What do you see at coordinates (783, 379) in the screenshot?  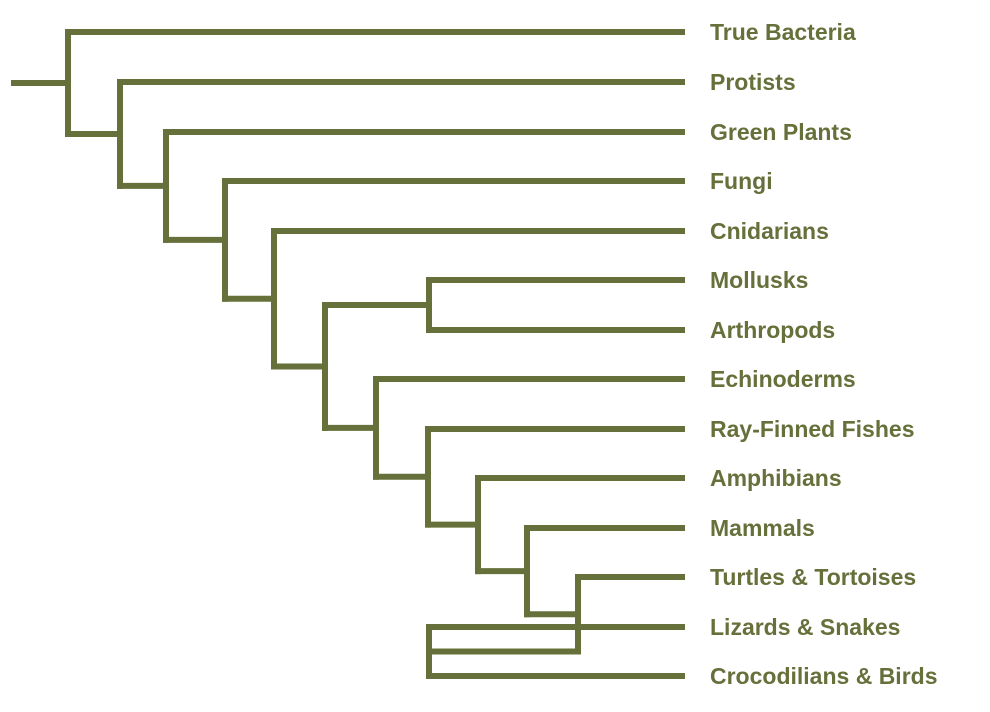 I see `taxon-label-echinoderms: Echinoderms` at bounding box center [783, 379].